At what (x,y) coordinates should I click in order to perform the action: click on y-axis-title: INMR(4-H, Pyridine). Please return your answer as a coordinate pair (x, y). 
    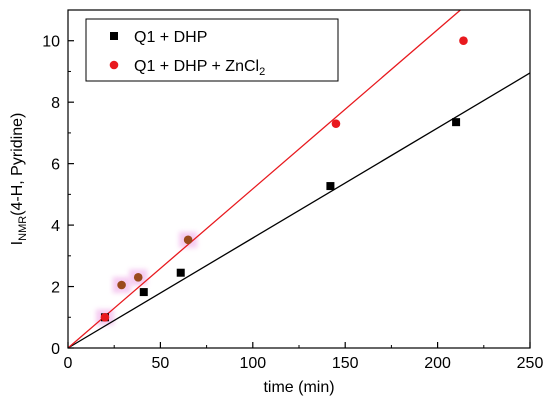
    Looking at the image, I should click on (19, 179).